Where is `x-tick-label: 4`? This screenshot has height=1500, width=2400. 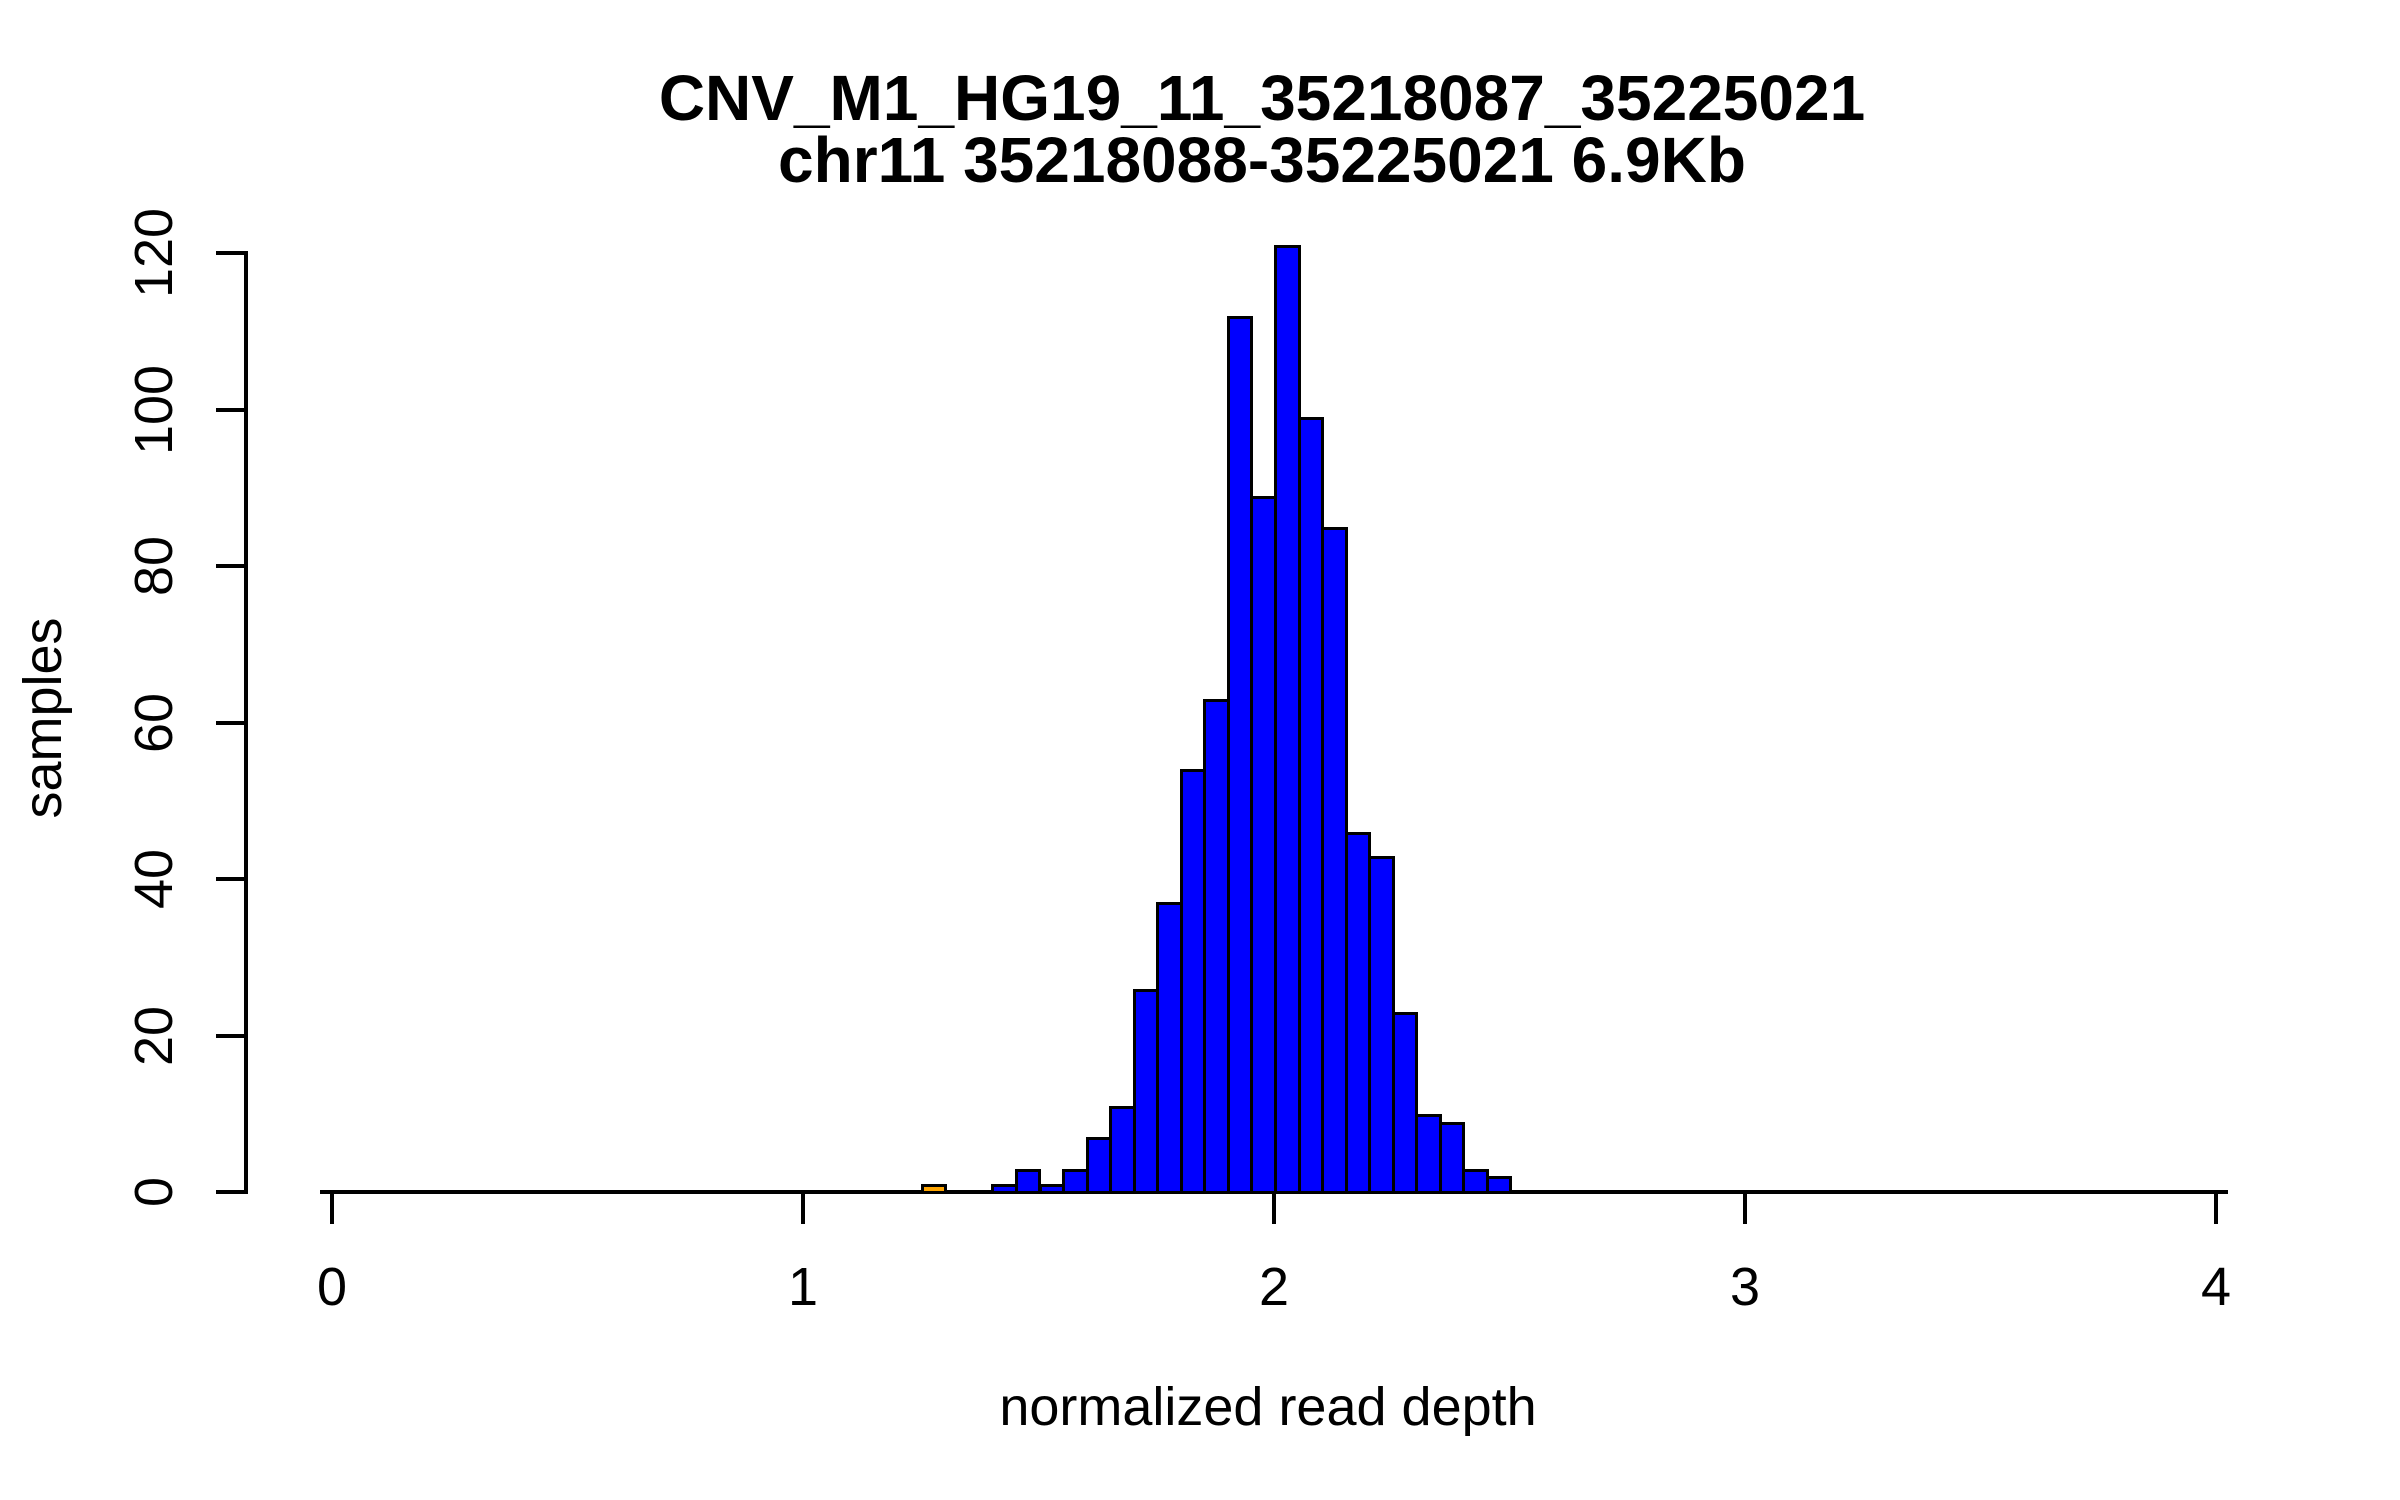
x-tick-label: 4 is located at coordinates (2216, 1287).